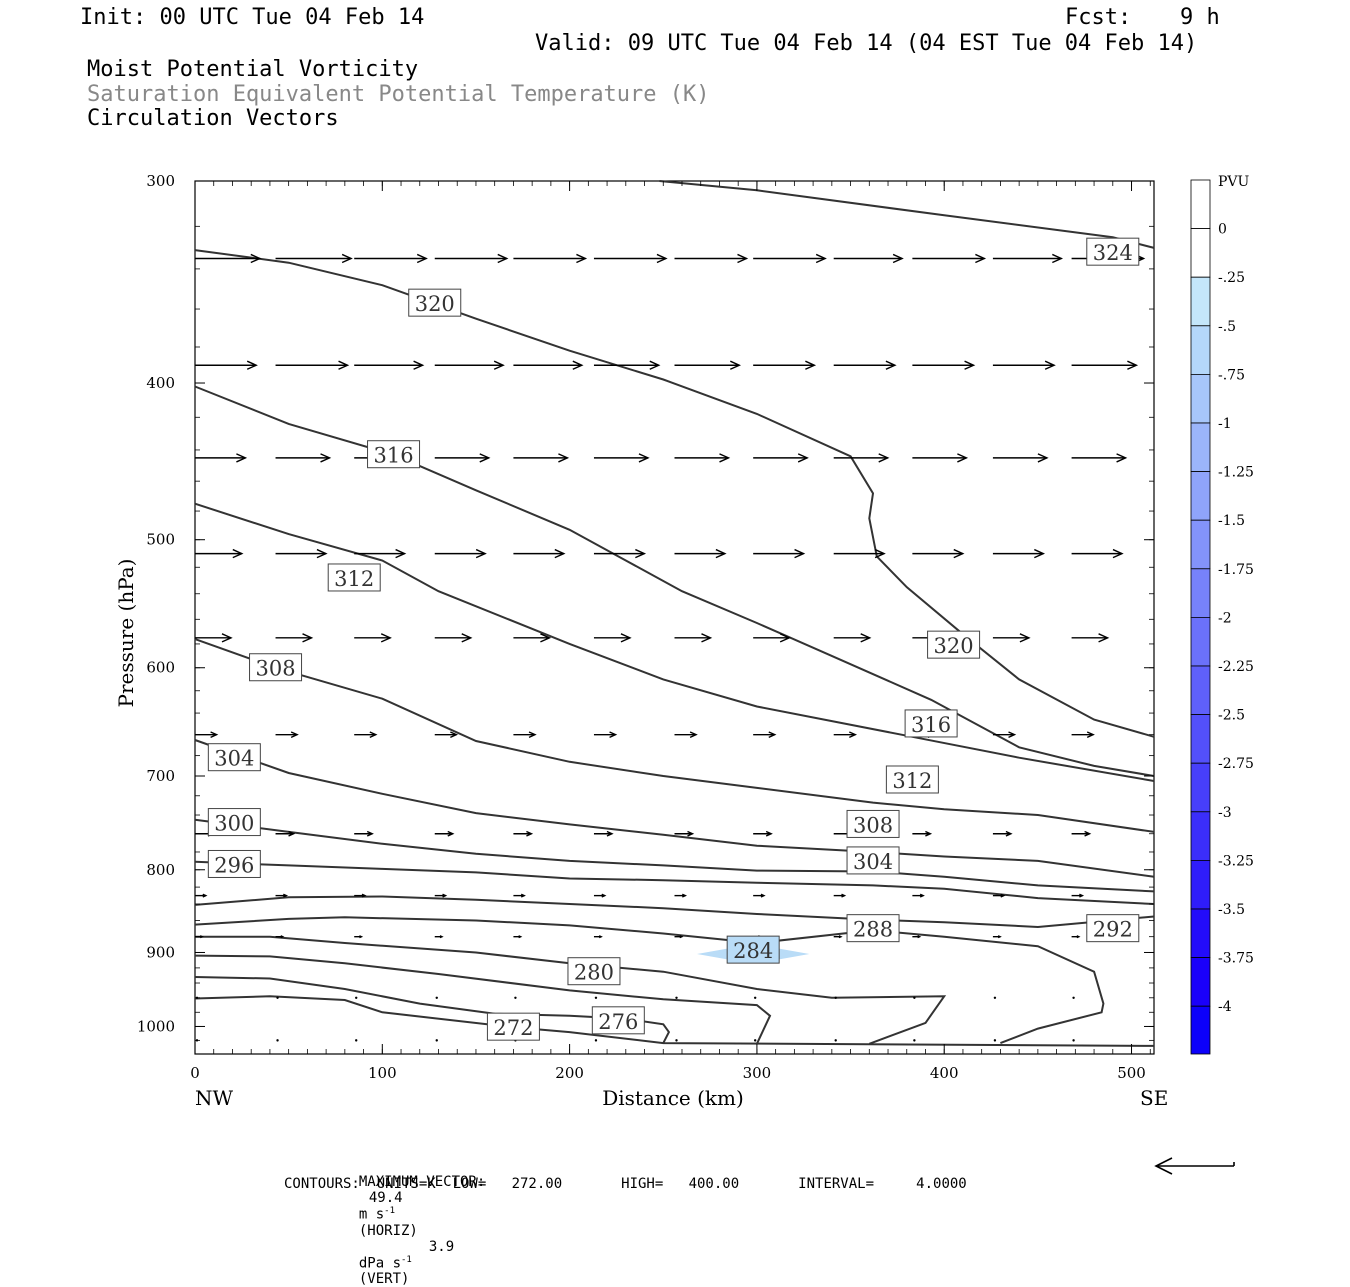 The height and width of the screenshot is (1287, 1350). What do you see at coordinates (253, 69) in the screenshot?
I see `field-title-pv: Moist Potential Vorticity` at bounding box center [253, 69].